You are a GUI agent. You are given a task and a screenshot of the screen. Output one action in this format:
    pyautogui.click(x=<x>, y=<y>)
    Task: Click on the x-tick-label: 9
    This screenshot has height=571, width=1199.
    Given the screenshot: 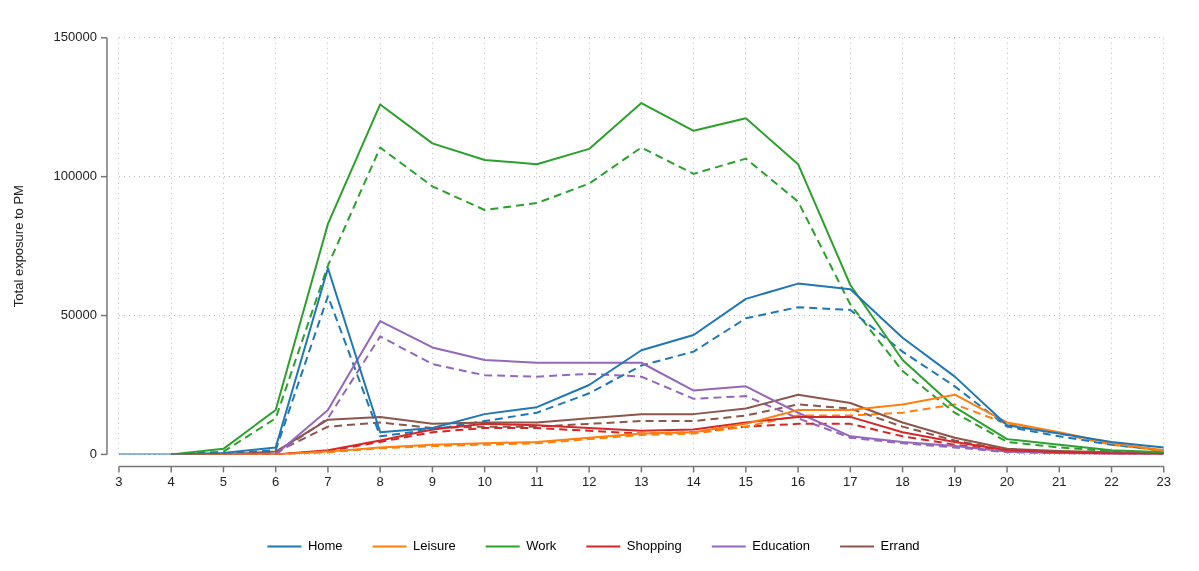 What is the action you would take?
    pyautogui.click(x=432, y=481)
    